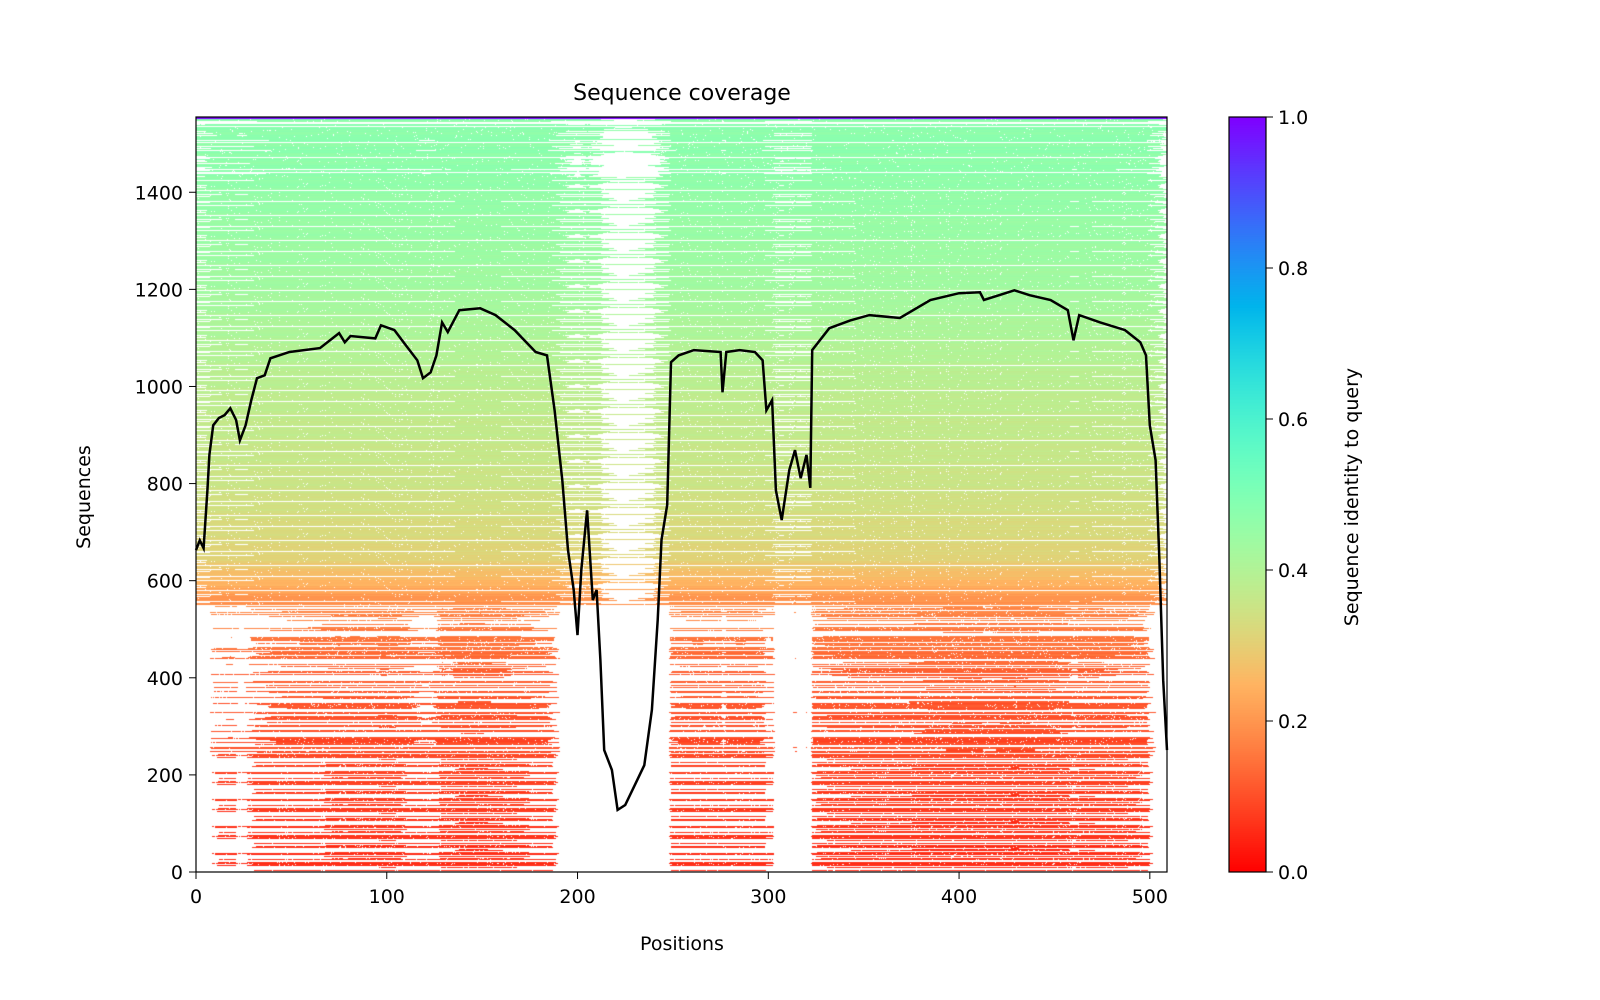  Describe the element at coordinates (165, 485) in the screenshot. I see `y-tick-label: 800` at that location.